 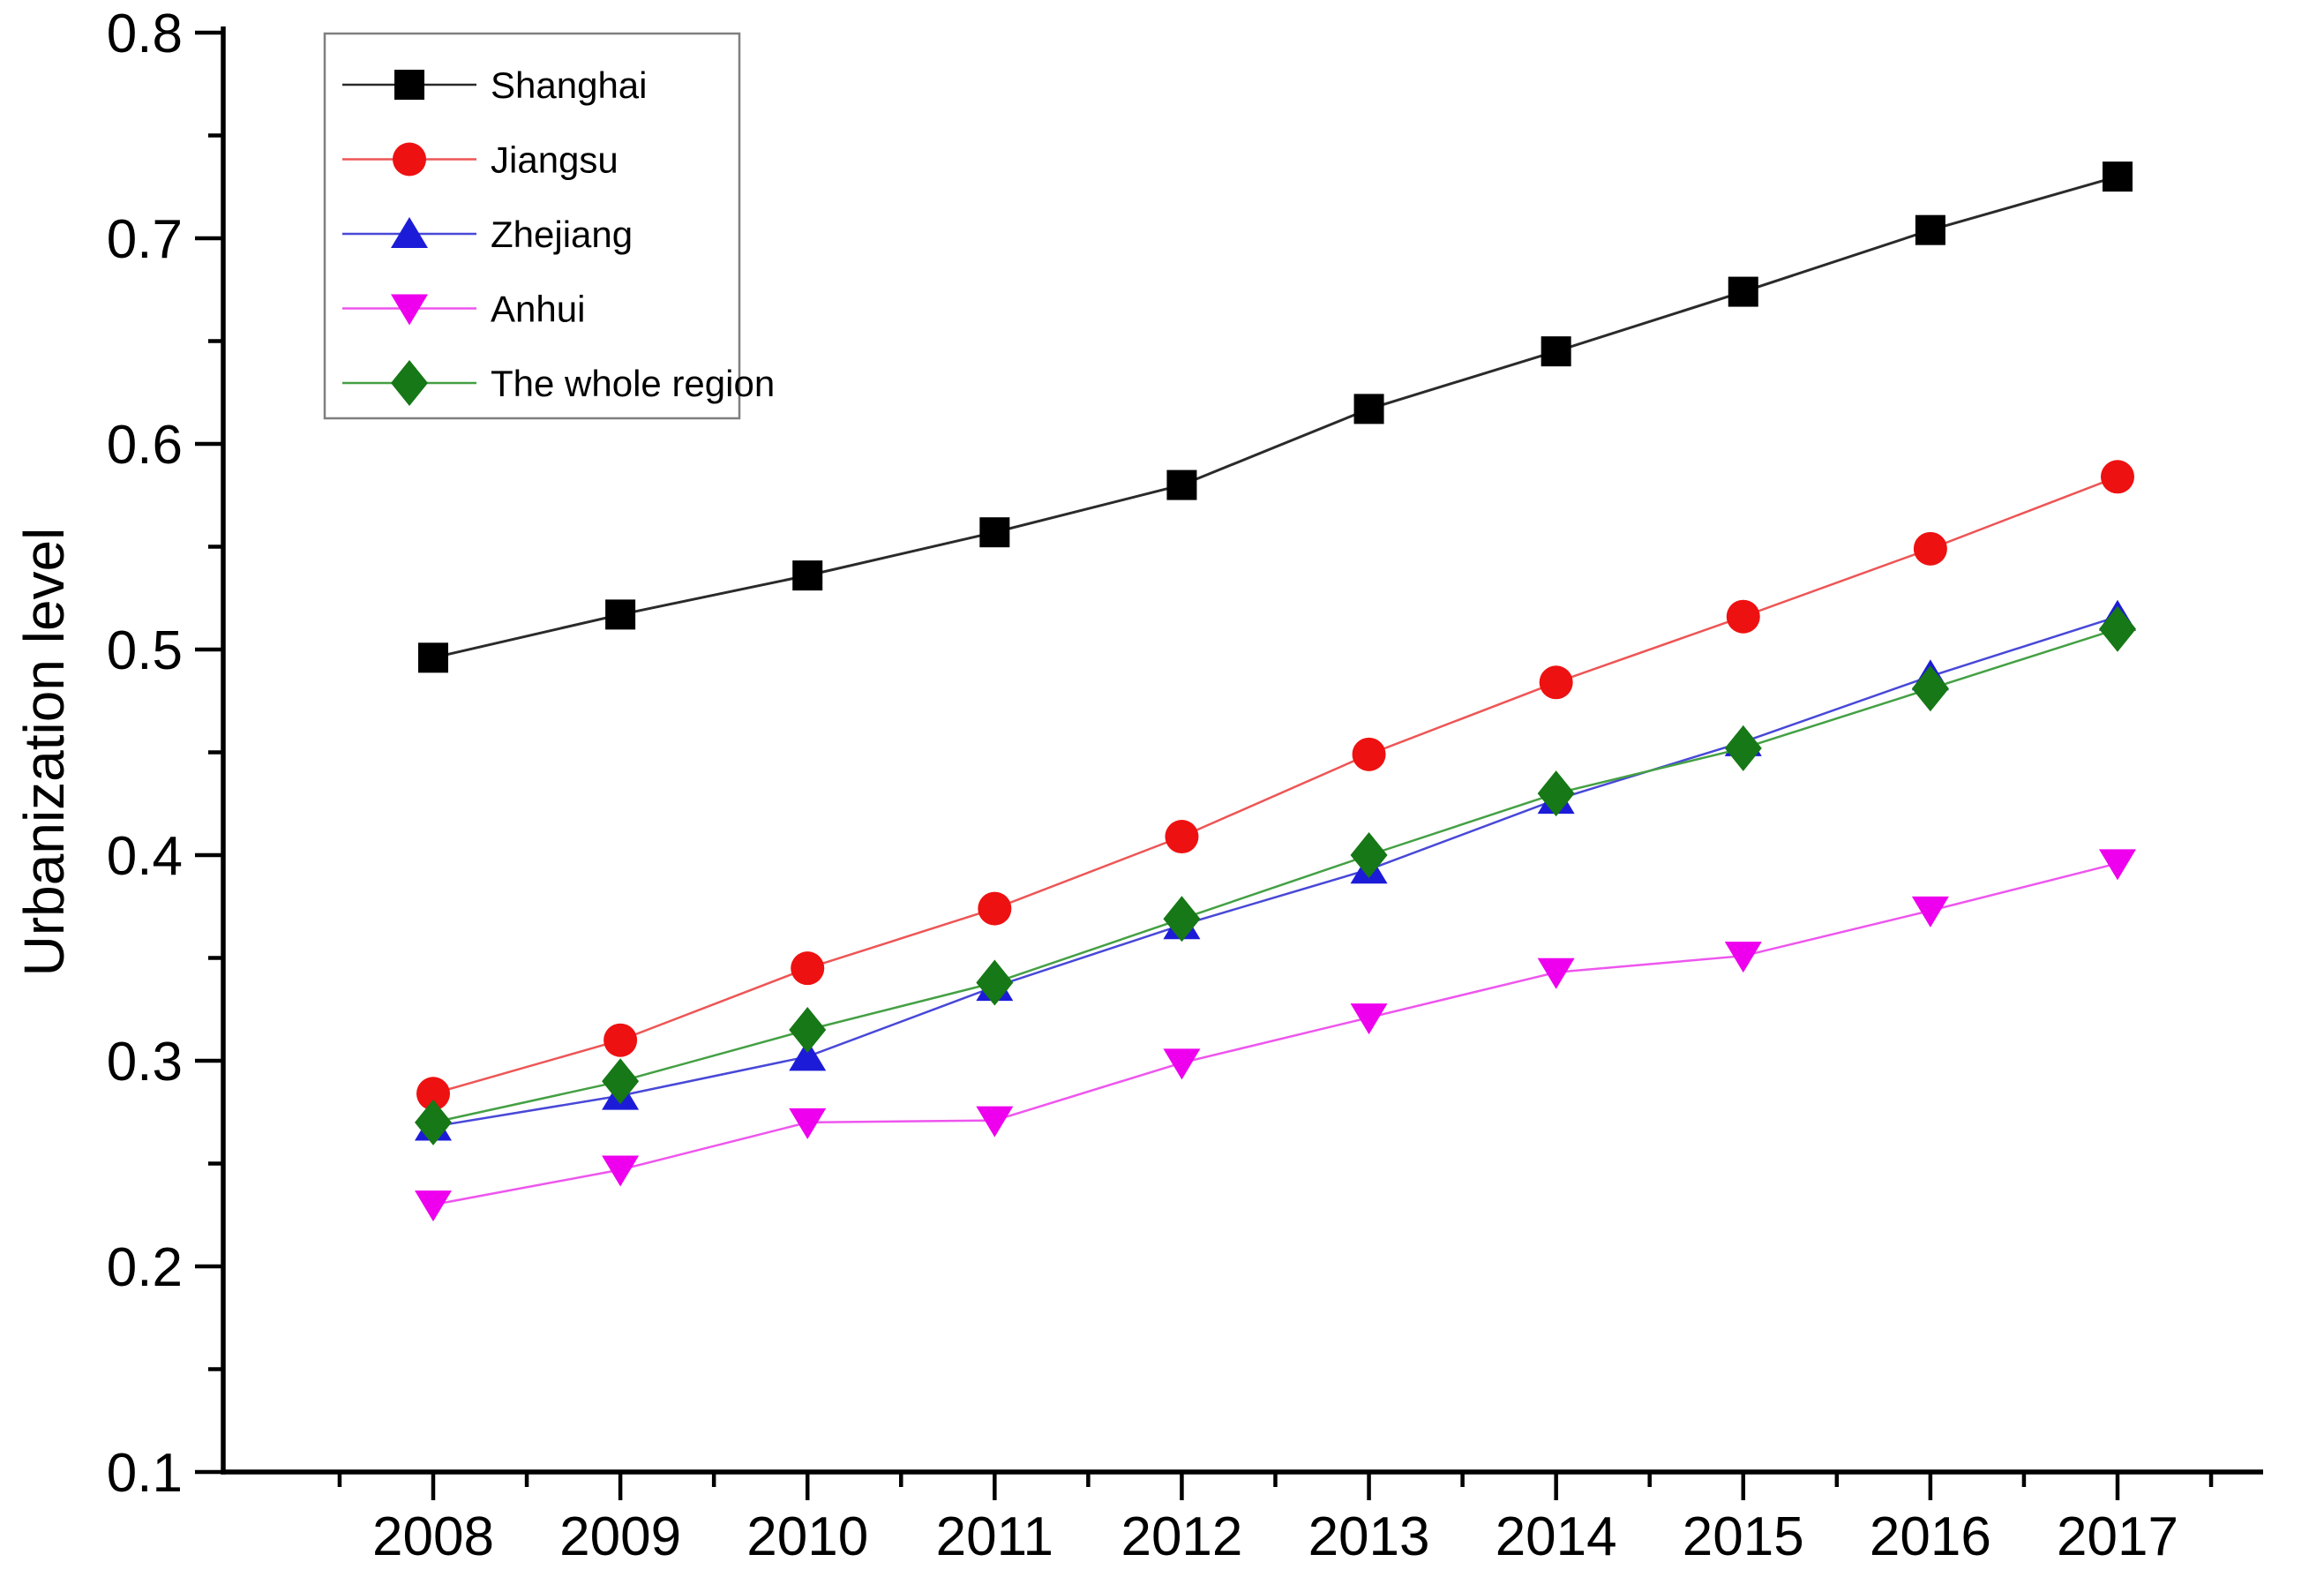 What do you see at coordinates (487, 235) in the screenshot?
I see `legend-item-zhejiang: Zhejiang` at bounding box center [487, 235].